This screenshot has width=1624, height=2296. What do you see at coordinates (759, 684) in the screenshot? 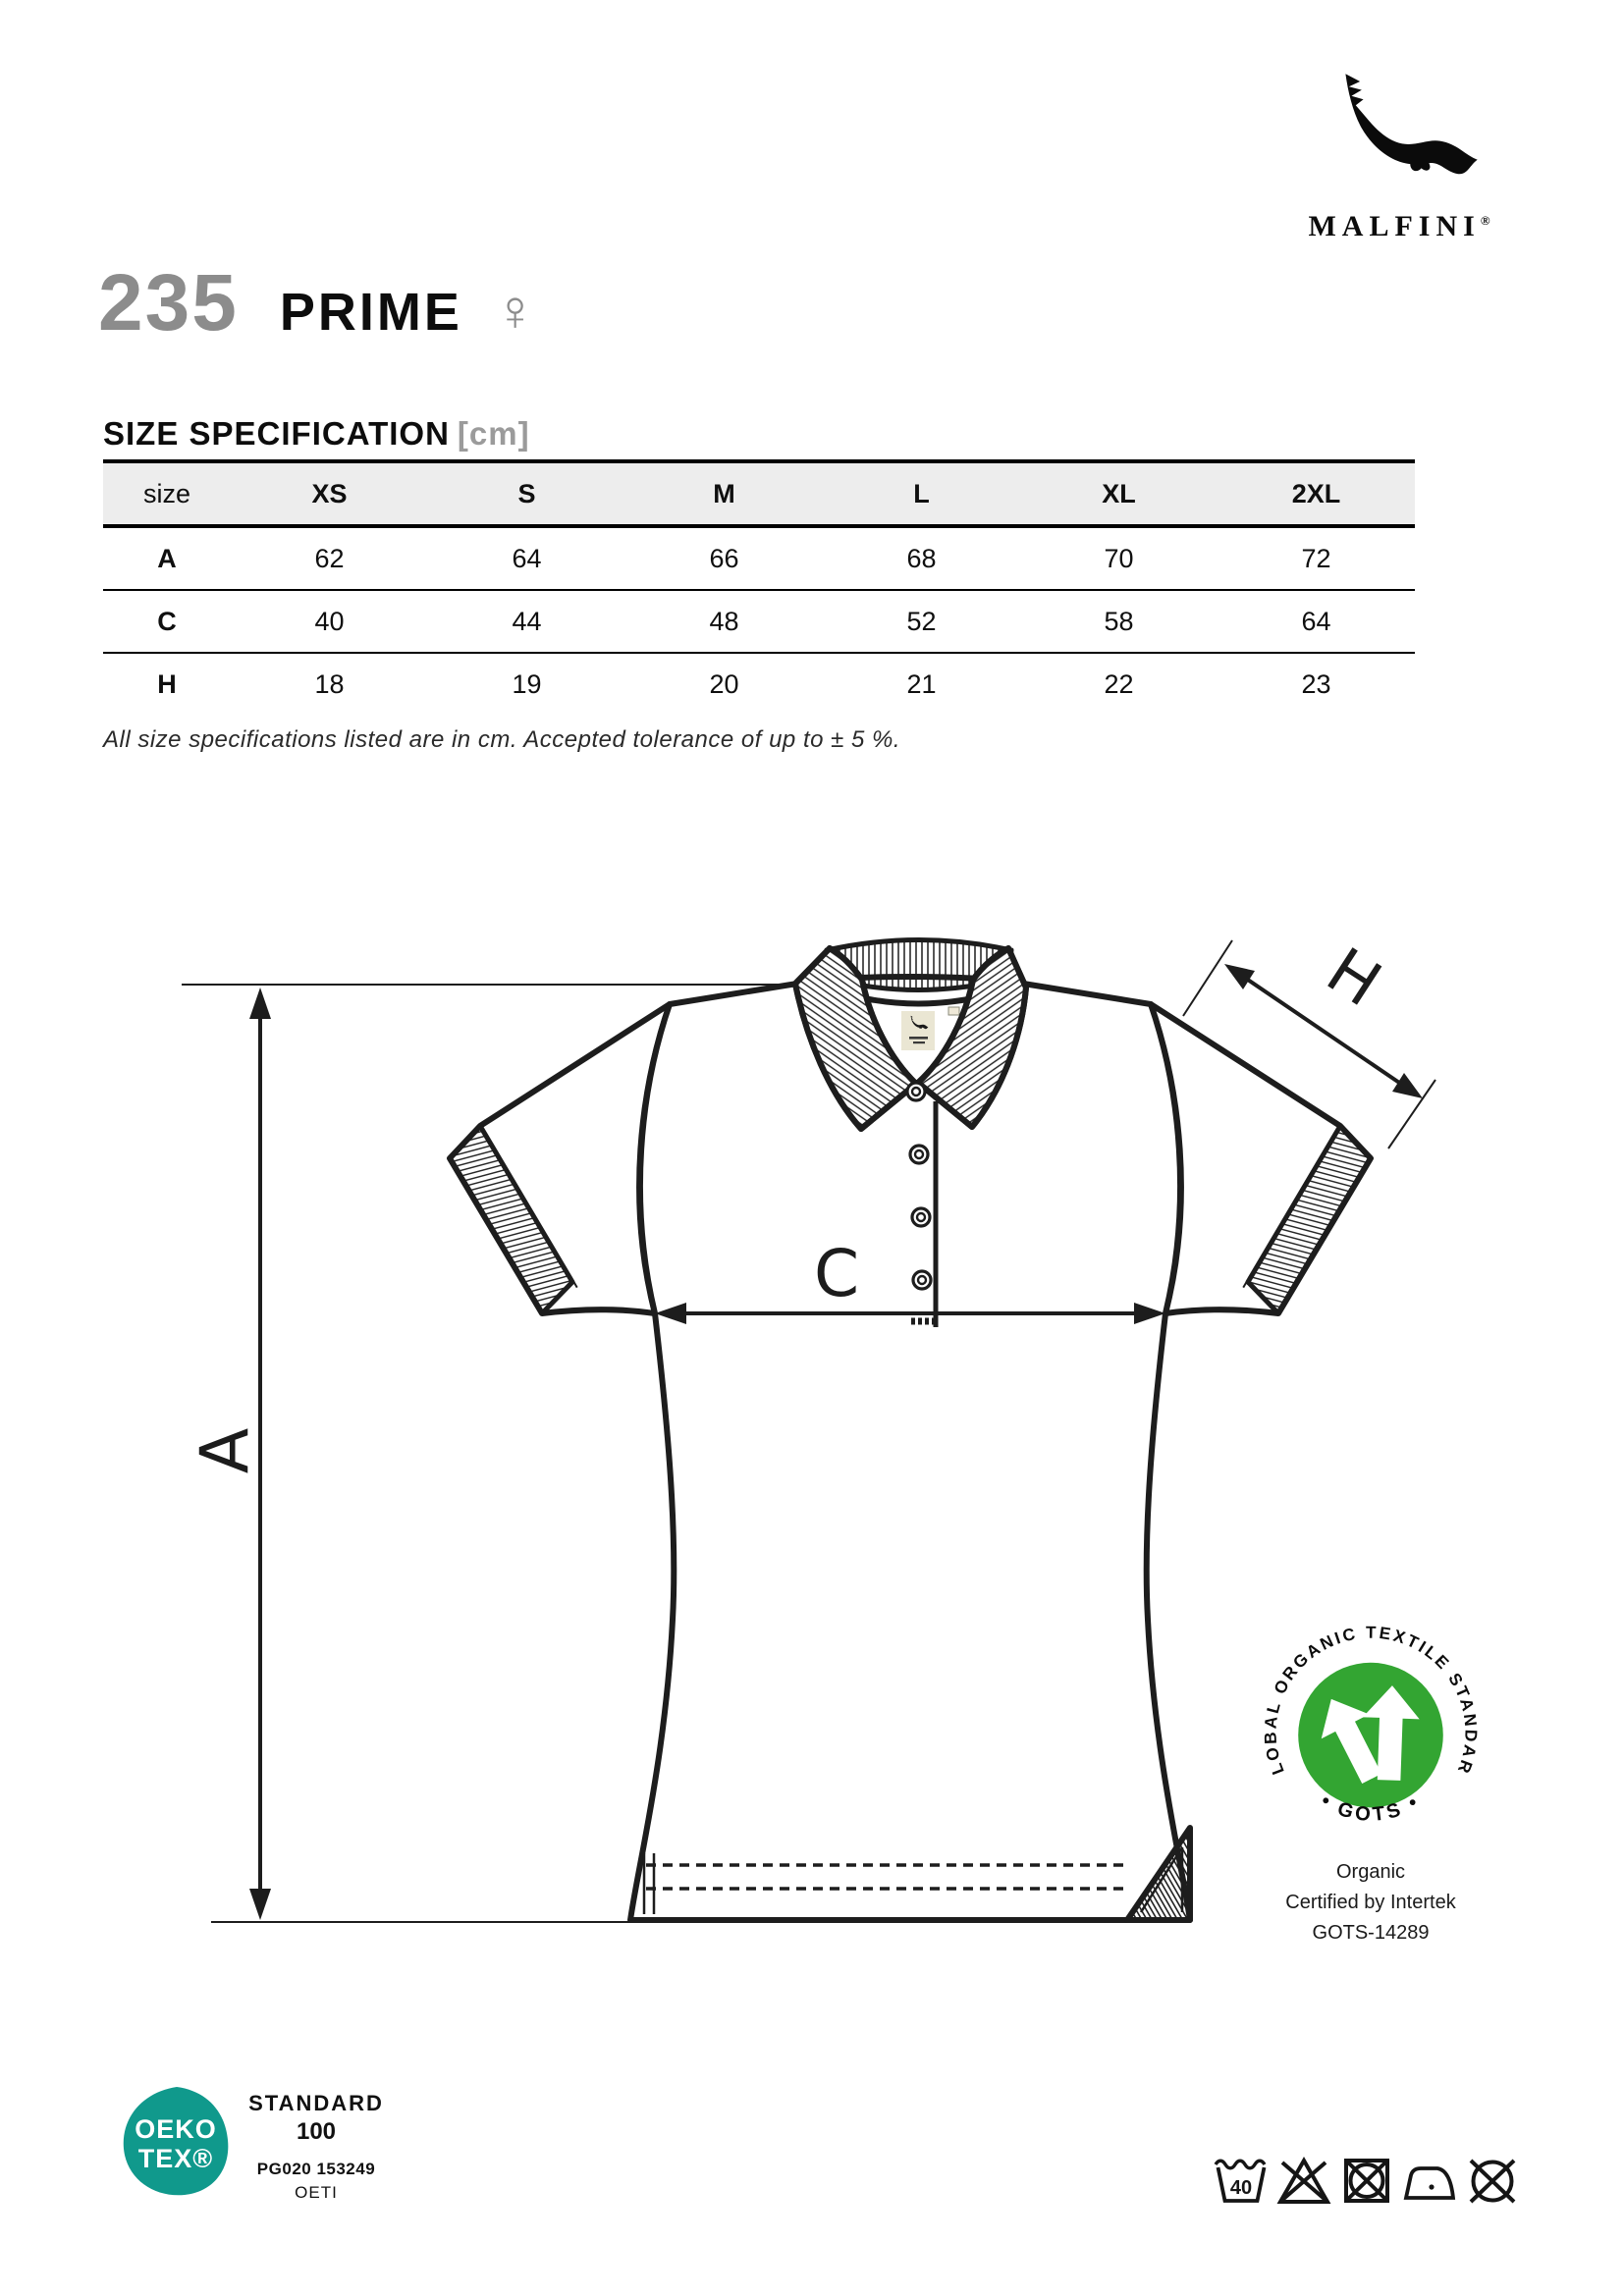
I see `table-row-h: H 18 19 20 21 22 23` at bounding box center [759, 684].